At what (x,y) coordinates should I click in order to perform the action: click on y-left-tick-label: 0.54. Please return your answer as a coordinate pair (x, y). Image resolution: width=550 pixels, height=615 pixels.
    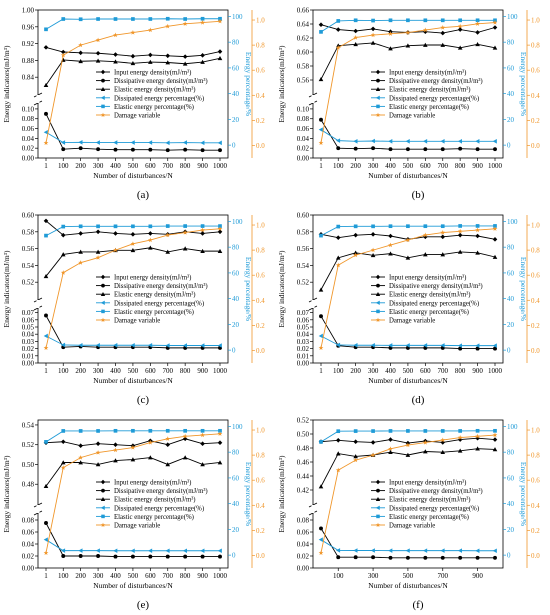
    Looking at the image, I should click on (28, 266).